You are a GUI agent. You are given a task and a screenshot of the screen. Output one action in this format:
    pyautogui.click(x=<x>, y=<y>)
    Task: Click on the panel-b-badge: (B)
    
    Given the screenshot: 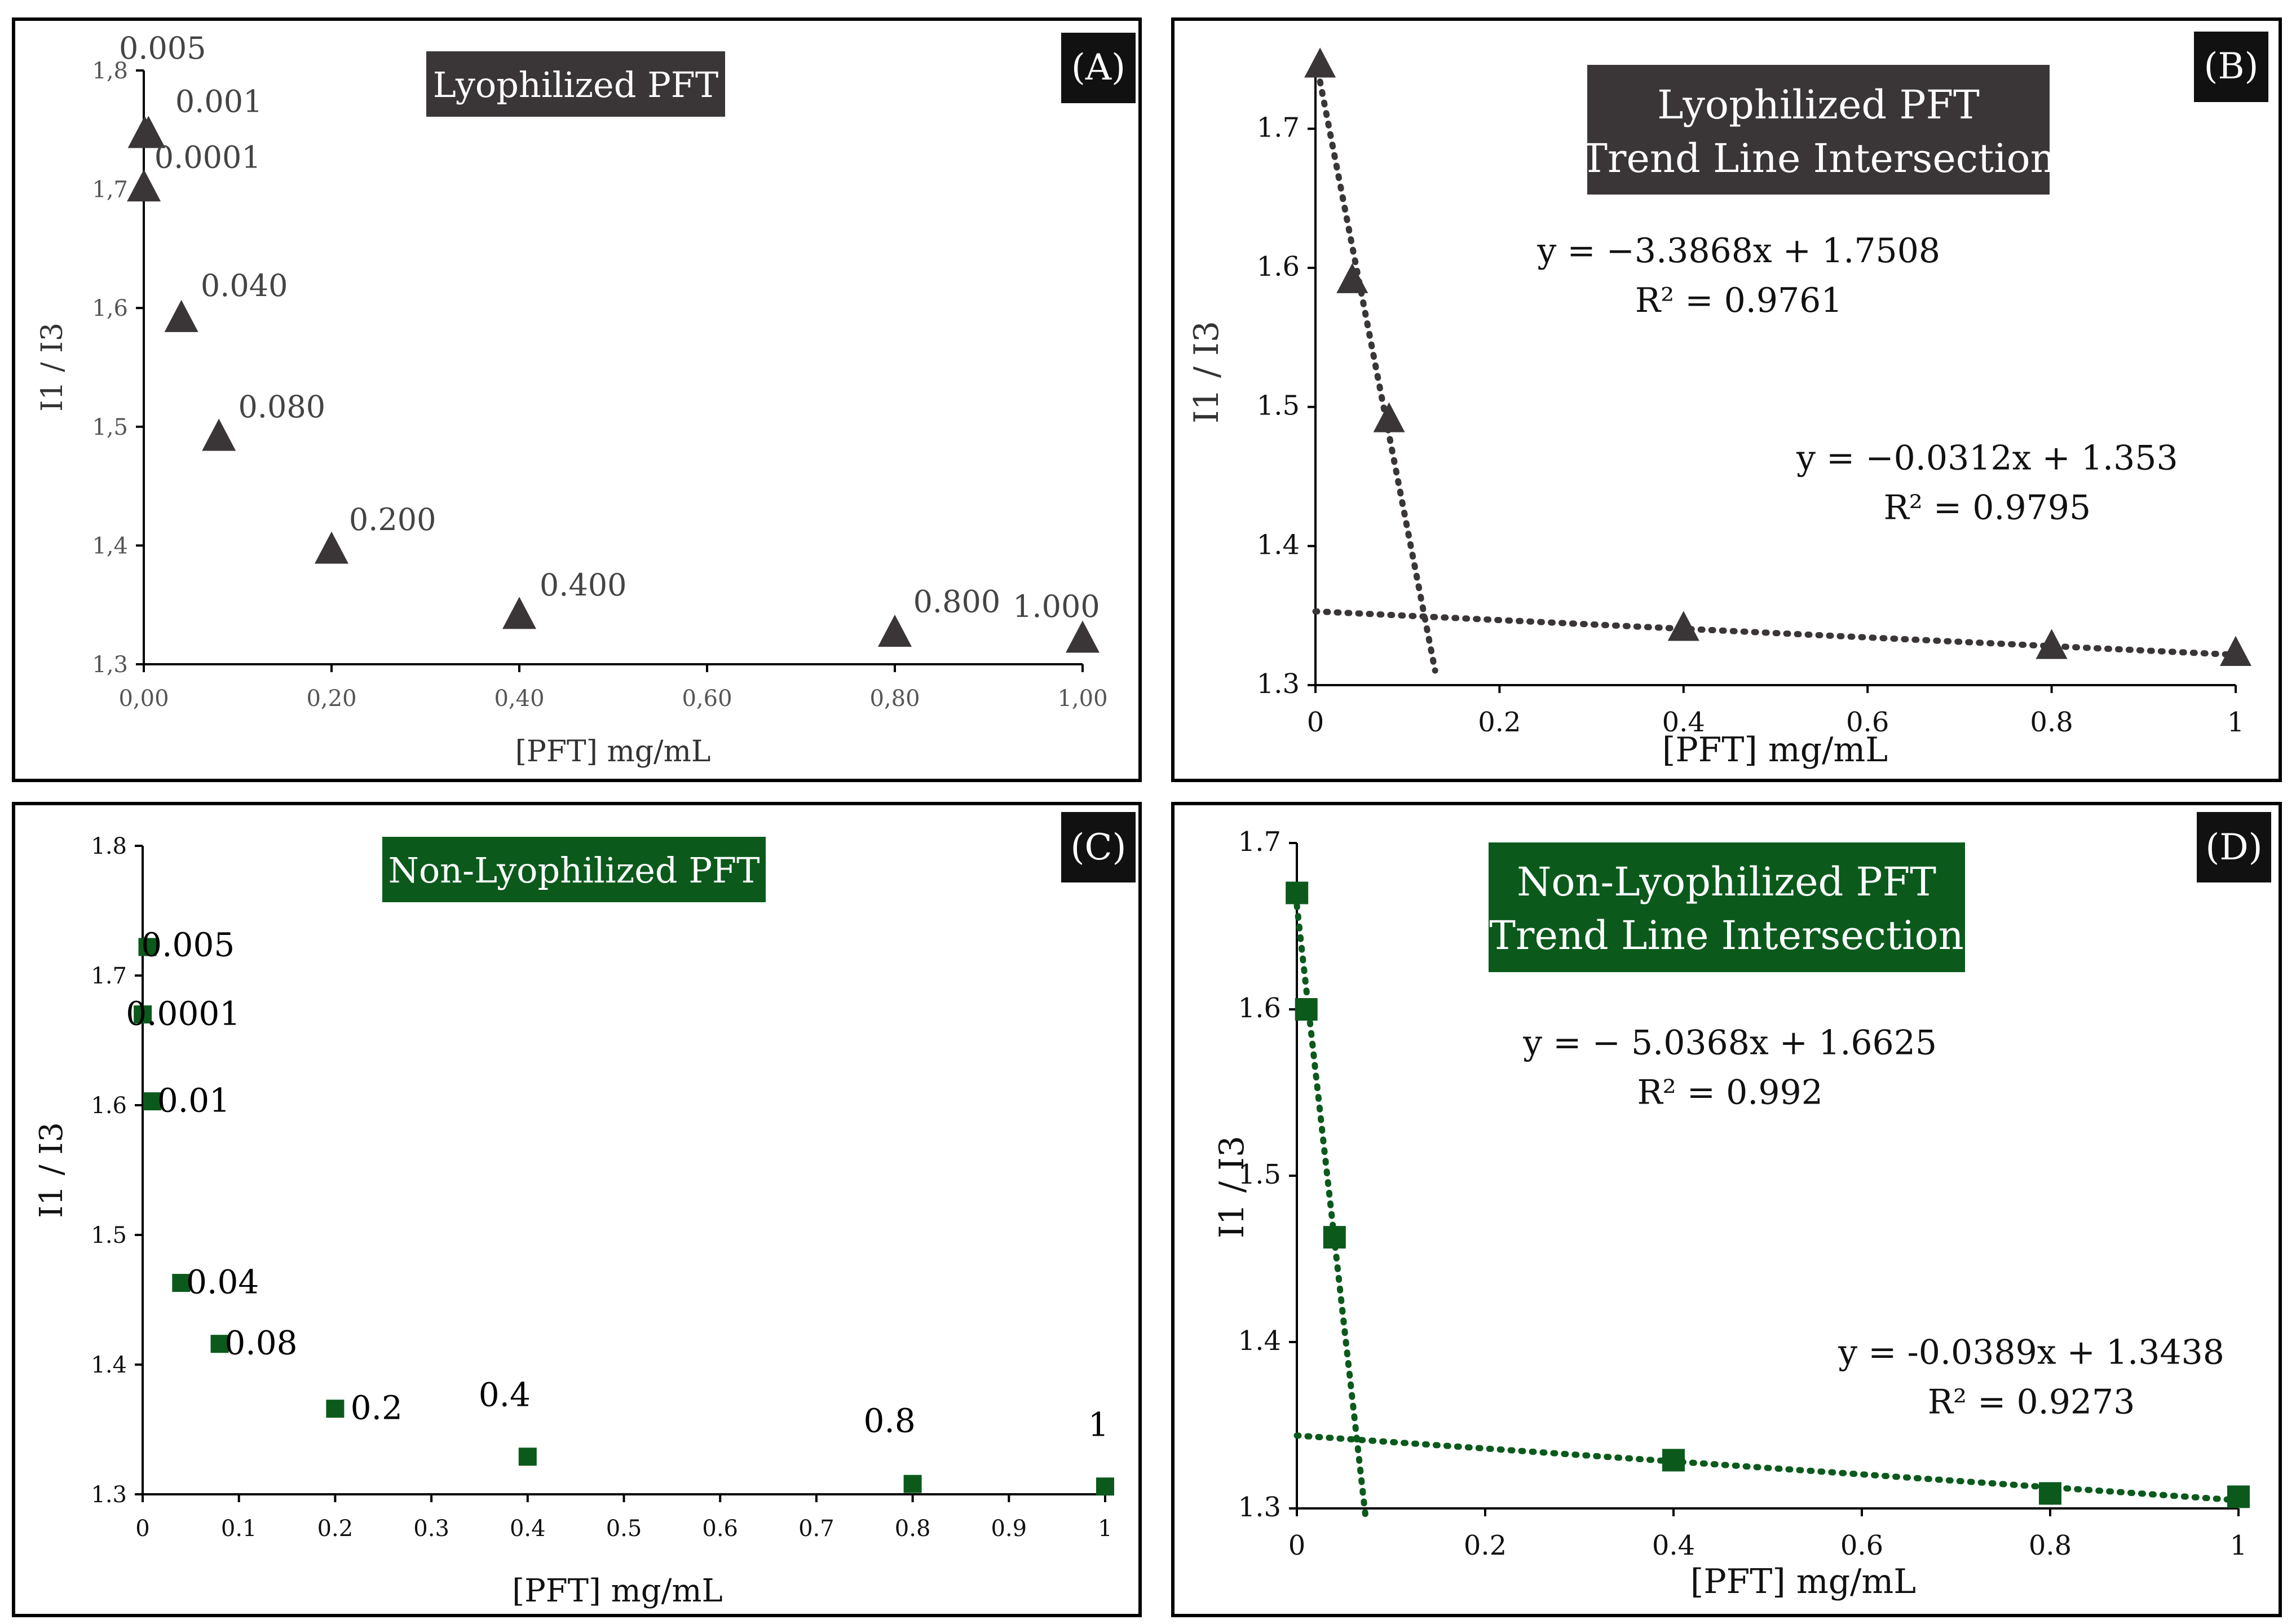 What is the action you would take?
    pyautogui.click(x=2231, y=67)
    